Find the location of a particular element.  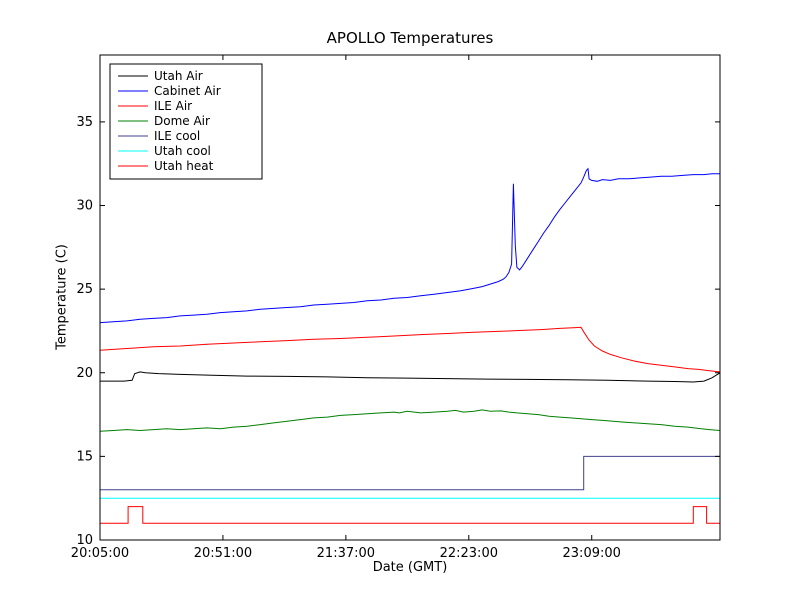

series-line-utah-heat is located at coordinates (410, 515).